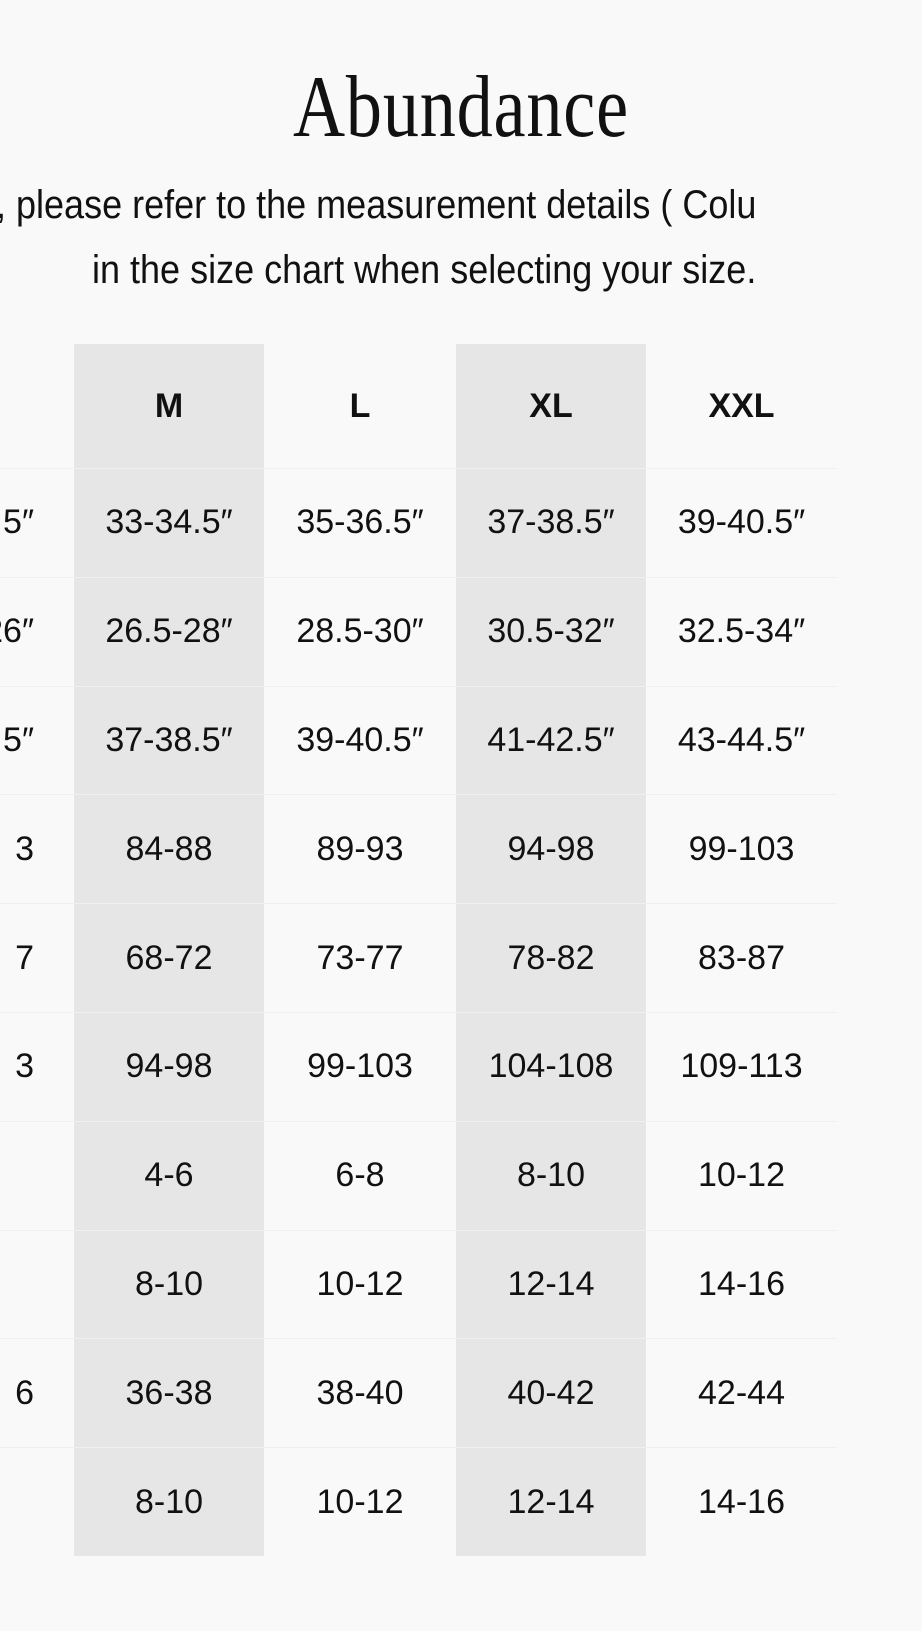 This screenshot has width=922, height=1631. Describe the element at coordinates (461, 107) in the screenshot. I see `brand-title: Abundance` at that location.